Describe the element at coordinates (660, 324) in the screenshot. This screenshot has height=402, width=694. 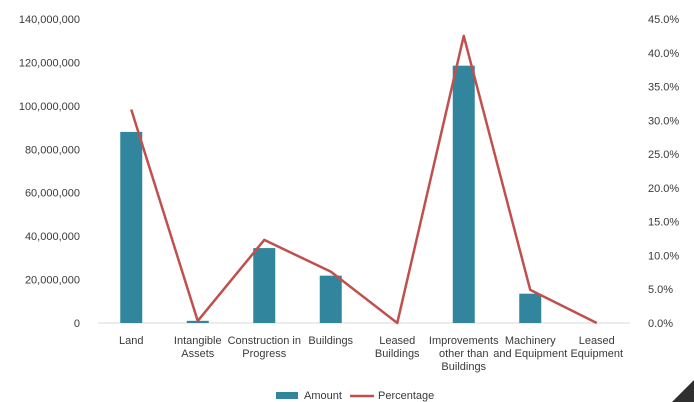
I see `right-tick-label: 0.0%` at that location.